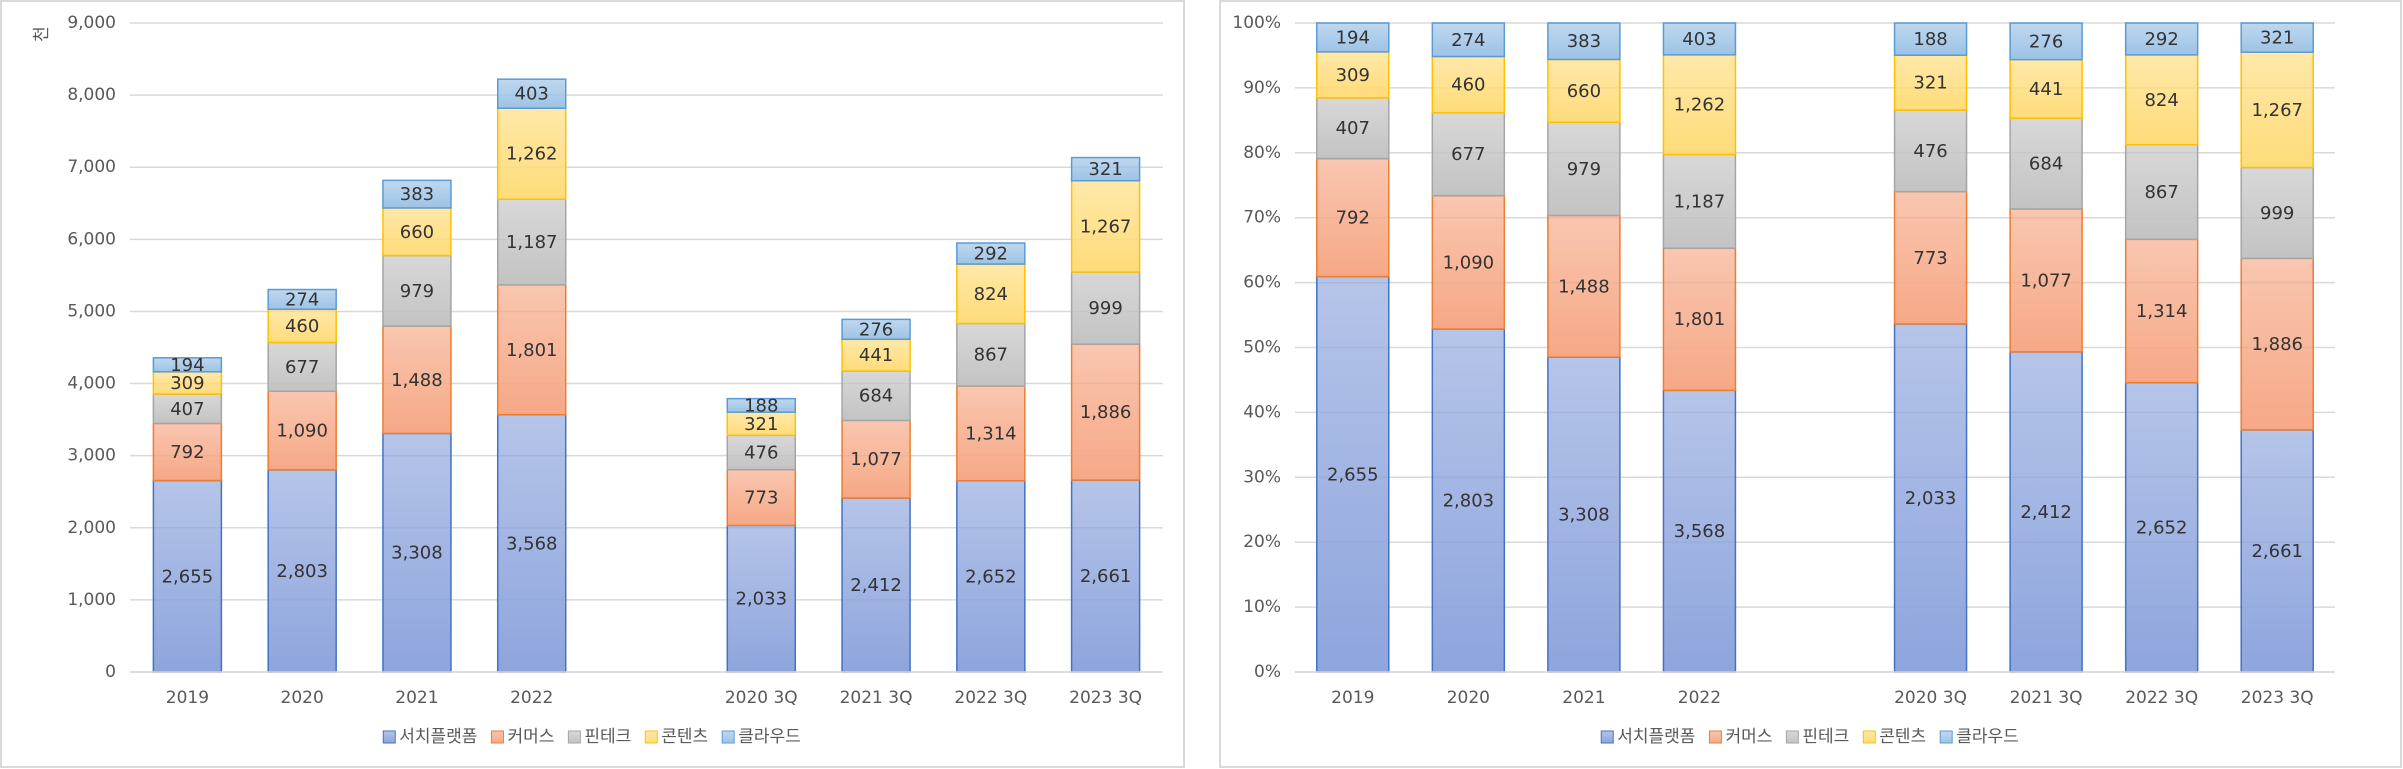 This screenshot has height=769, width=2403. What do you see at coordinates (1699, 39) in the screenshot?
I see `data-label: 403` at bounding box center [1699, 39].